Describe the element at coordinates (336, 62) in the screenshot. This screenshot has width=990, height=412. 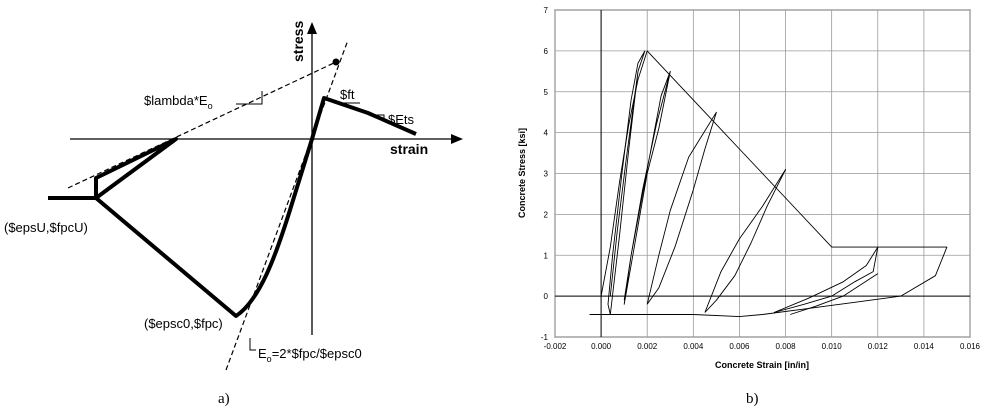
I see `tangent-end-dot` at that location.